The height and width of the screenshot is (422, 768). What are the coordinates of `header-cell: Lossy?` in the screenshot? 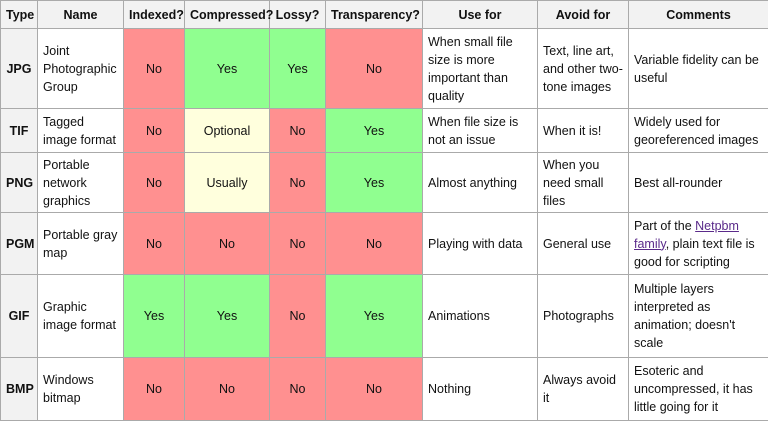 It's located at (297, 14).